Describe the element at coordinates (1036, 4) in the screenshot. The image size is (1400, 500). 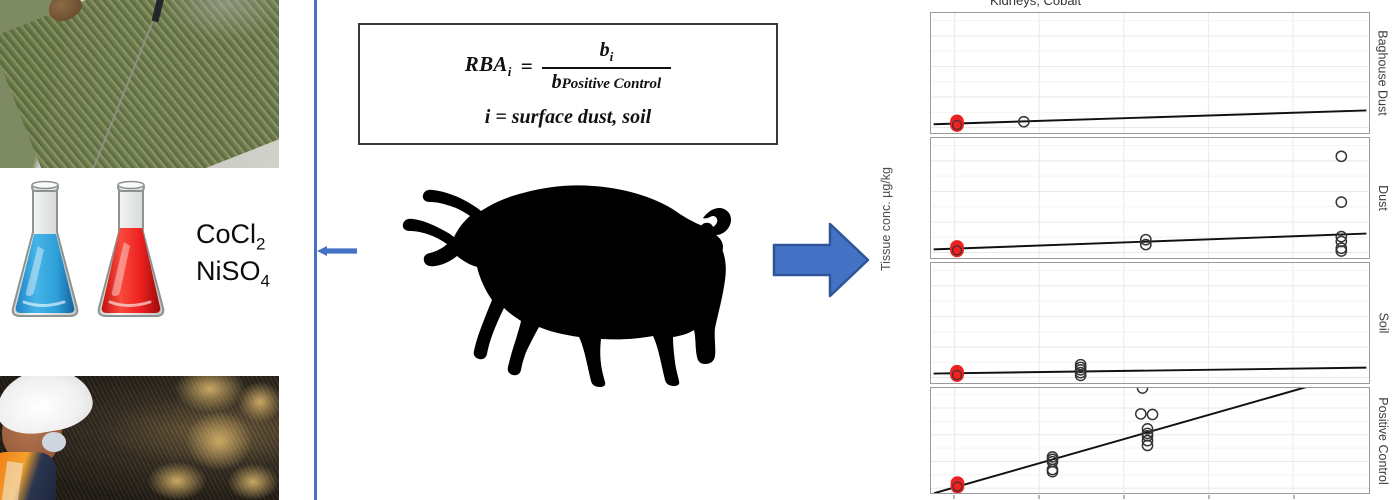
I see `chart-title: Kidneys, Cobalt` at that location.